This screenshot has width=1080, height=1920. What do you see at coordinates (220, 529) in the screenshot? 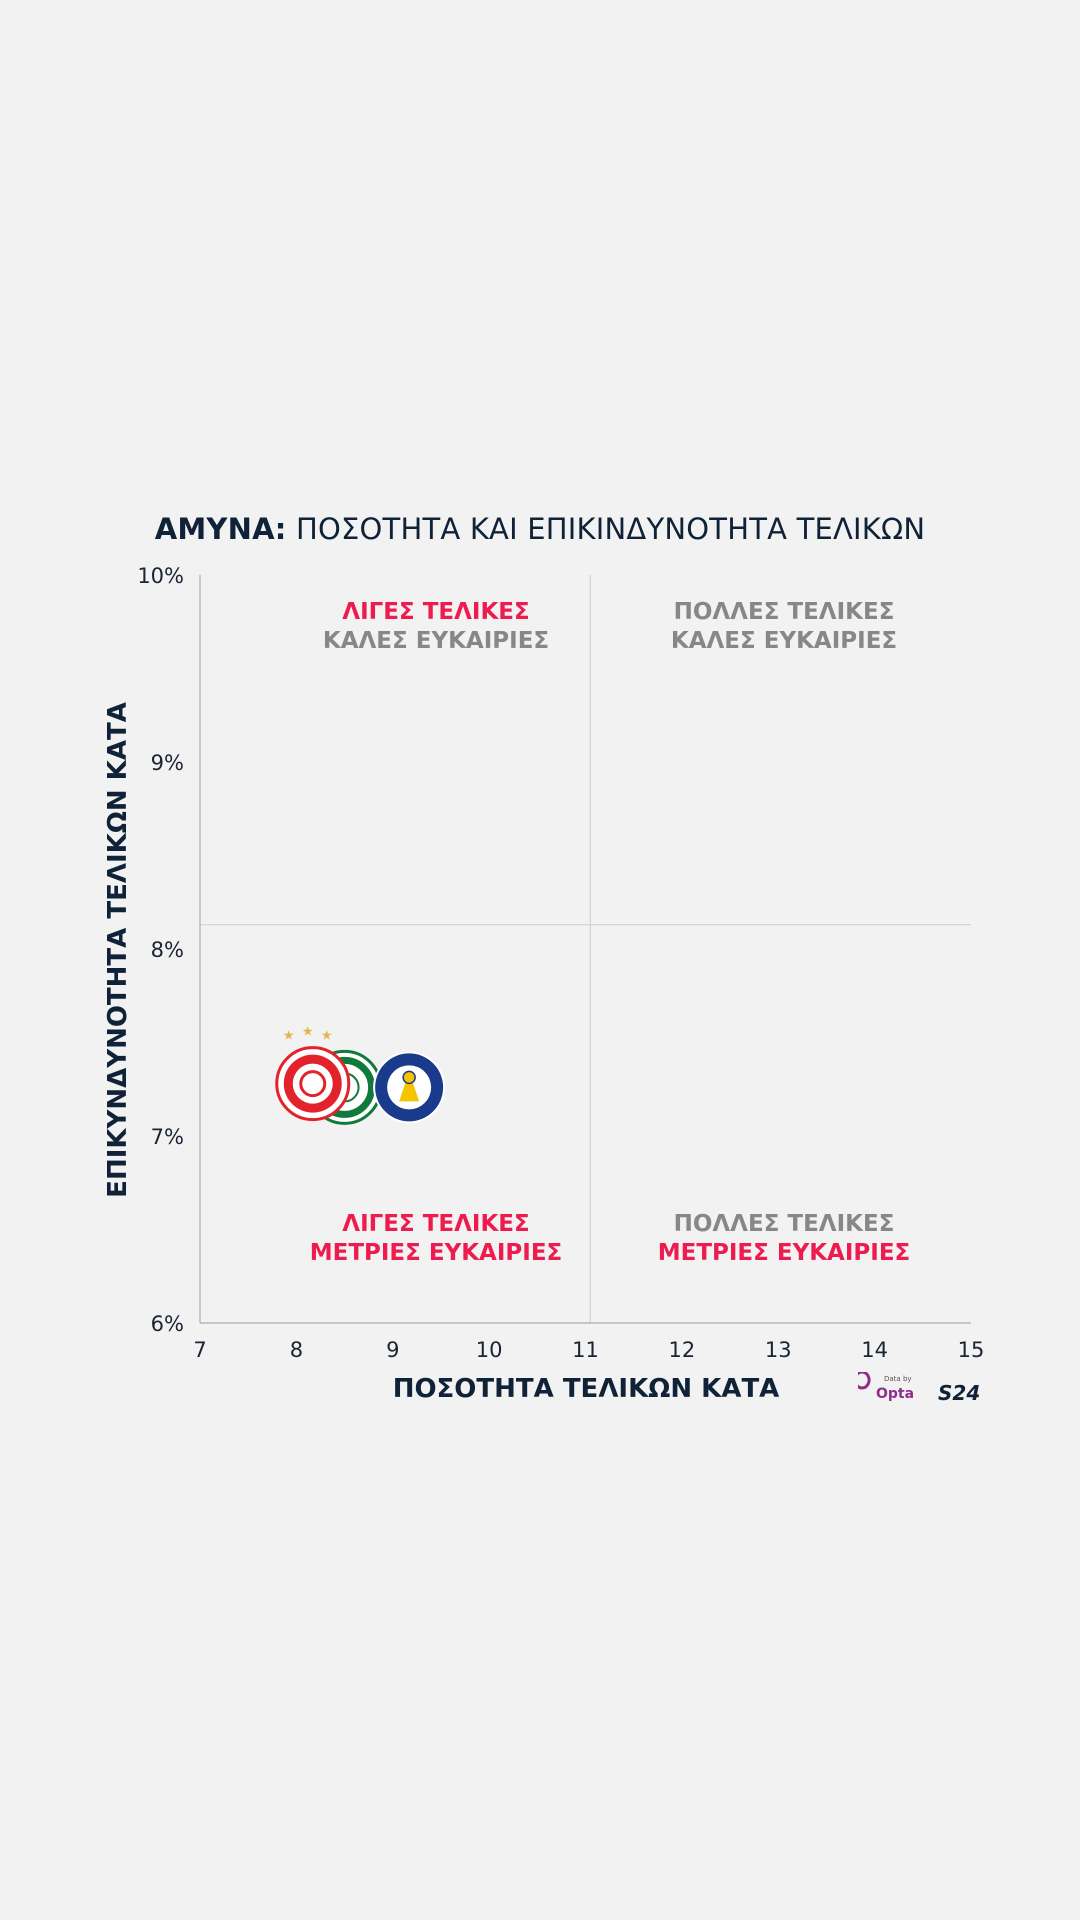
I see `chart-title-bold: ΑΜΥΝΑ:` at bounding box center [220, 529].